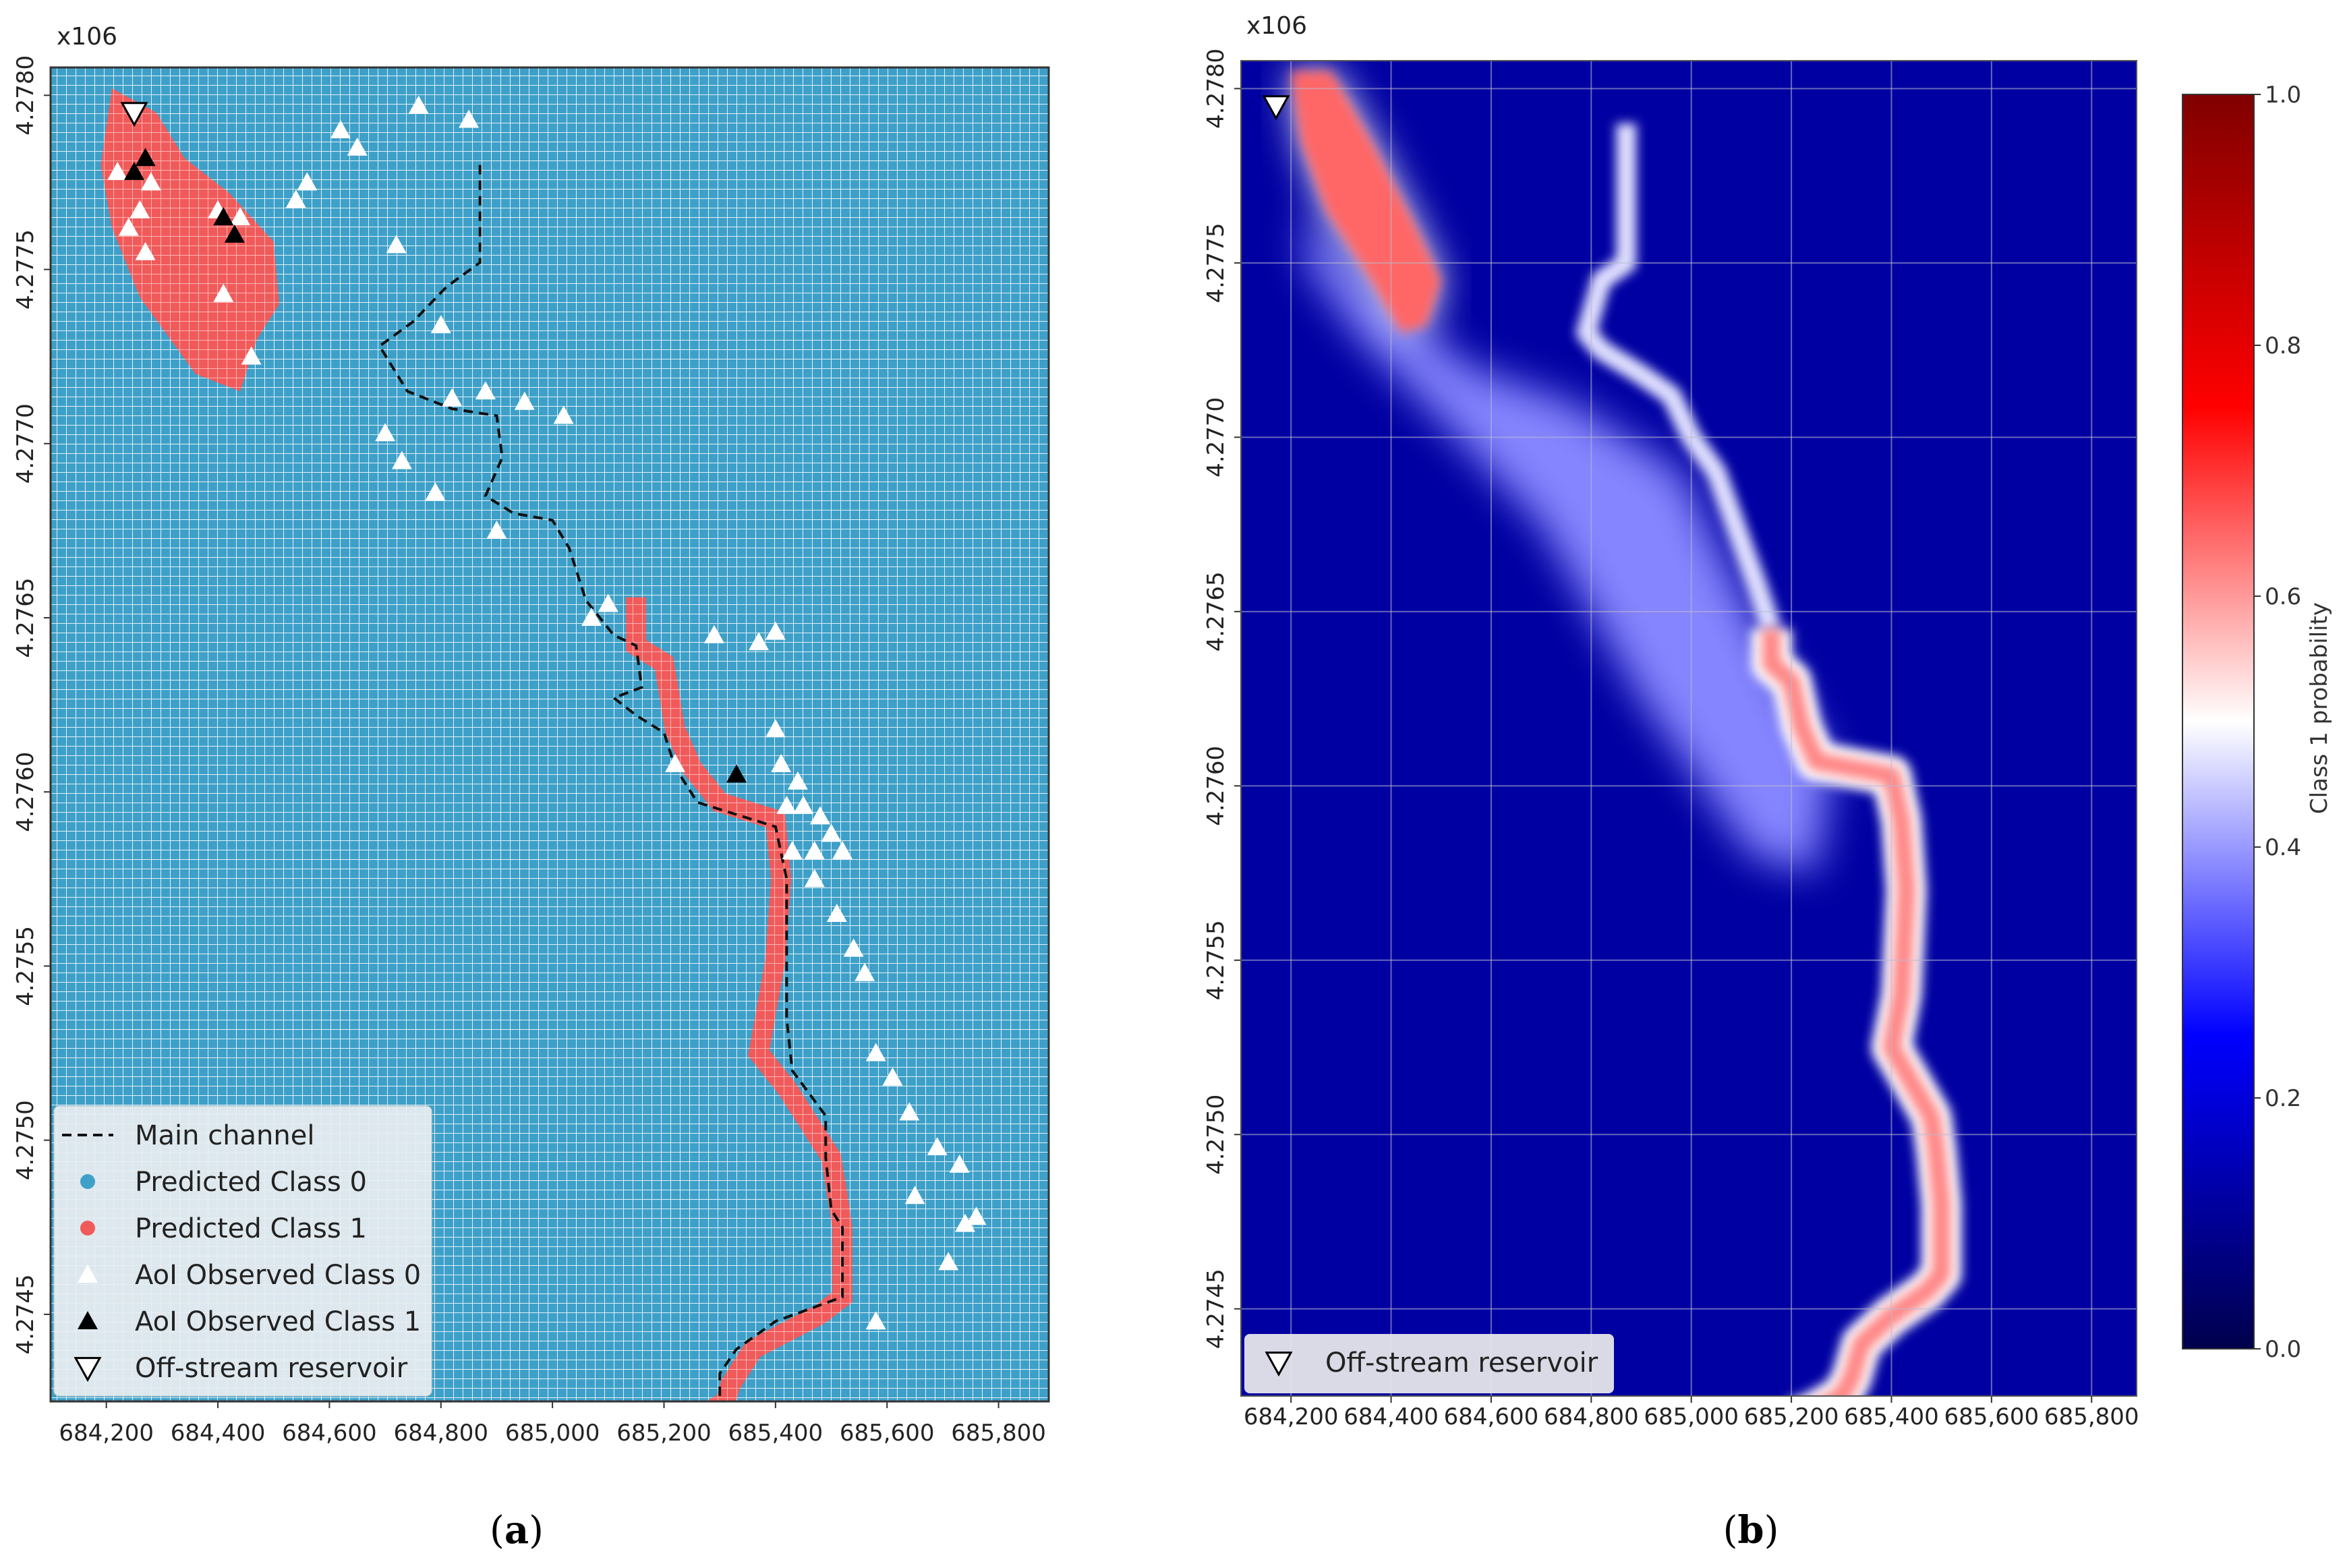  Describe the element at coordinates (2283, 596) in the screenshot. I see `colorbar-tick-label: 0.6` at that location.